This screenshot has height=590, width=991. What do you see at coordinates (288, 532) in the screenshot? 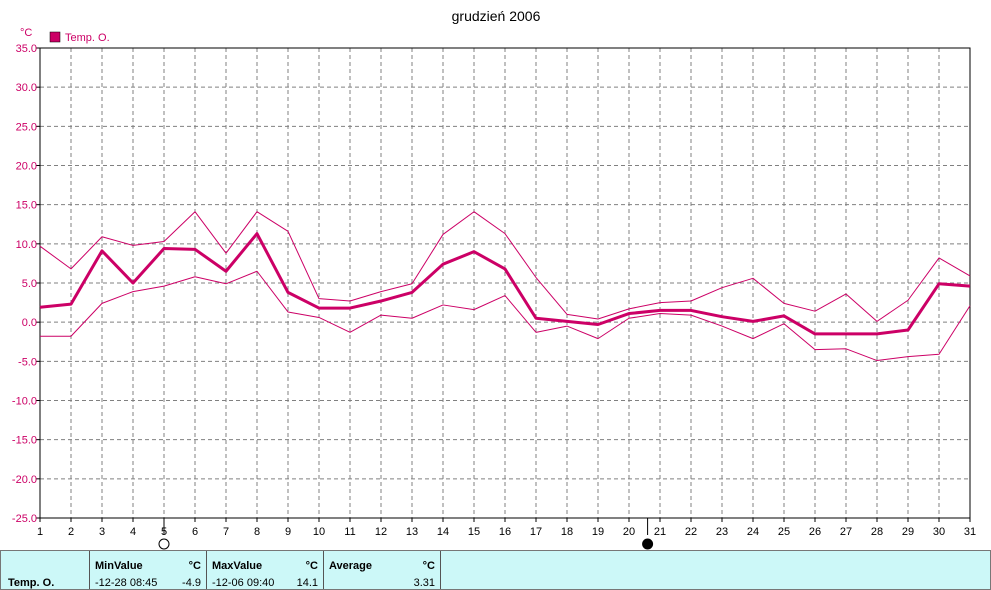
I see `x-tick-label: 9` at bounding box center [288, 532].